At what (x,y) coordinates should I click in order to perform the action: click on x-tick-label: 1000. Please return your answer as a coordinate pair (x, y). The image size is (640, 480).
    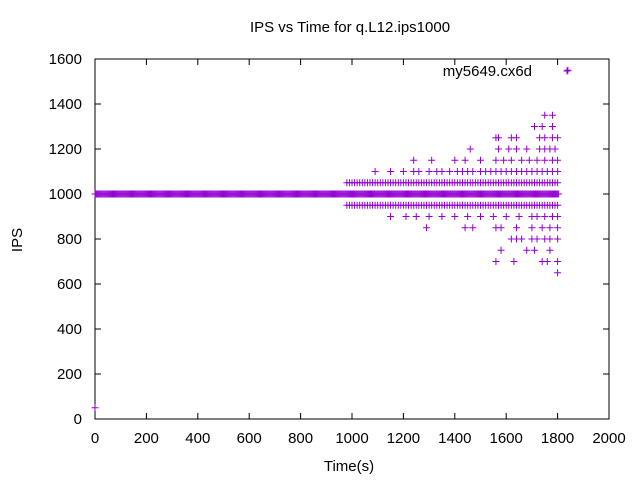
    Looking at the image, I should click on (351, 438).